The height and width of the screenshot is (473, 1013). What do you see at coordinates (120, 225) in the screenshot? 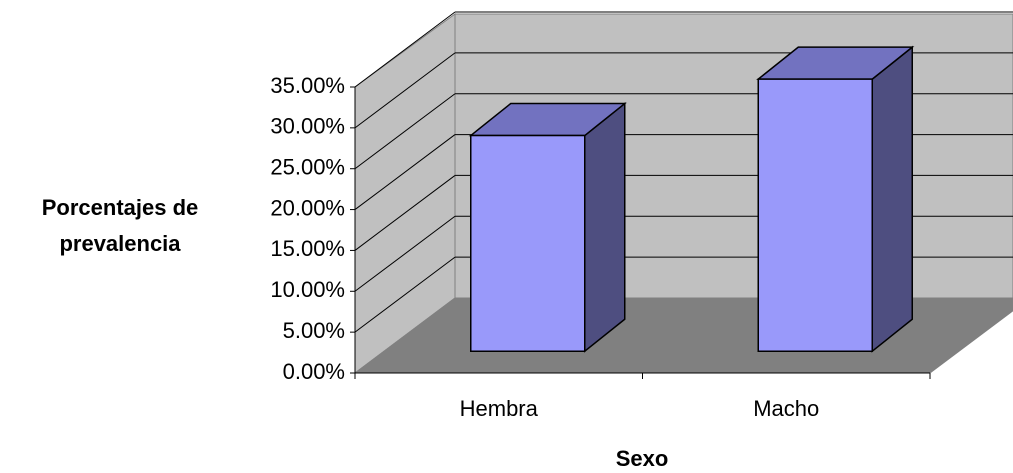
I see `y-axis-title: Porcentajes de prevalencia` at bounding box center [120, 225].